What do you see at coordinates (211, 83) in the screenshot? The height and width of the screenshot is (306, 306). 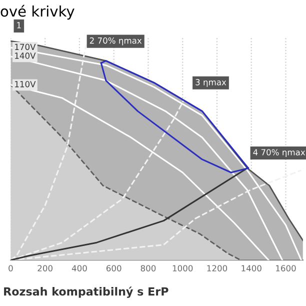 I see `annotation: 3 ηmax` at bounding box center [211, 83].